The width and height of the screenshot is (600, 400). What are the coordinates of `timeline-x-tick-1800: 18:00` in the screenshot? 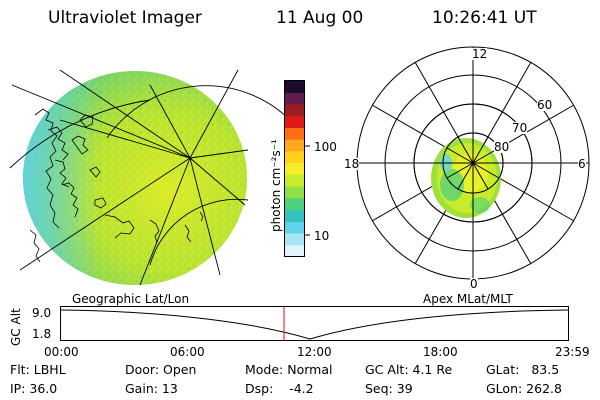 It's located at (440, 352).